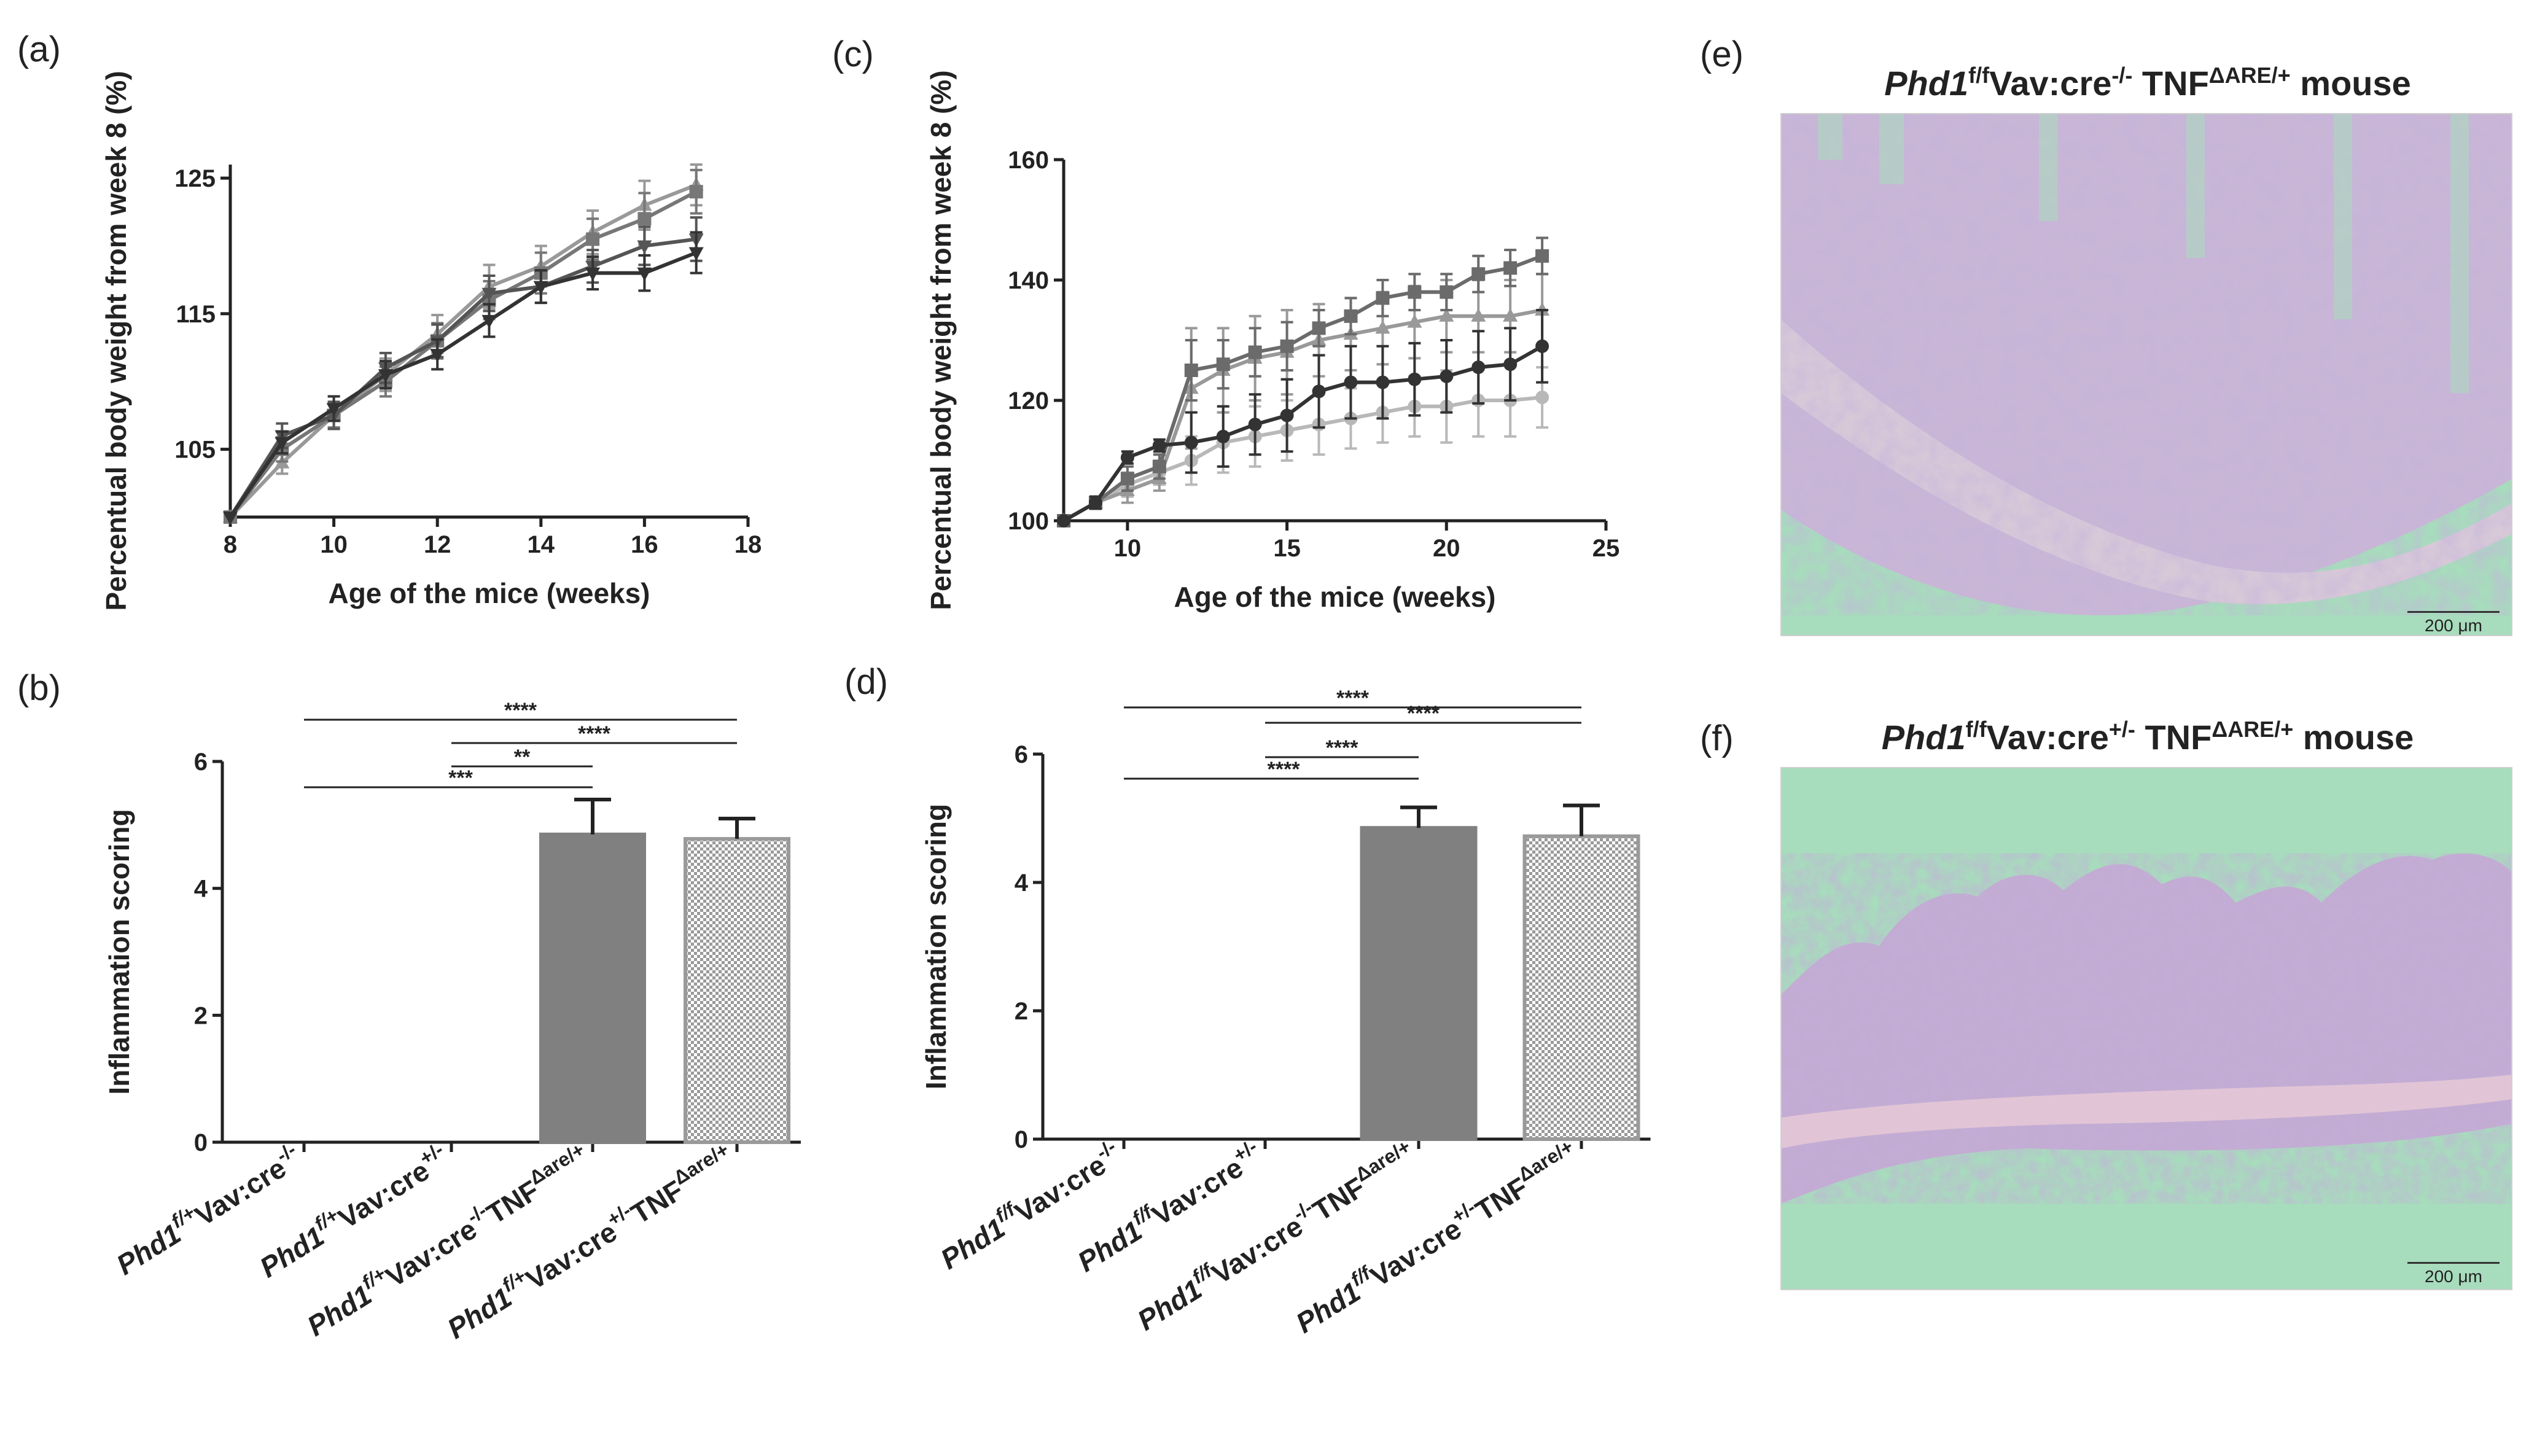 The height and width of the screenshot is (1456, 2537). What do you see at coordinates (195, 450) in the screenshot?
I see `y-tick-label: 105` at bounding box center [195, 450].